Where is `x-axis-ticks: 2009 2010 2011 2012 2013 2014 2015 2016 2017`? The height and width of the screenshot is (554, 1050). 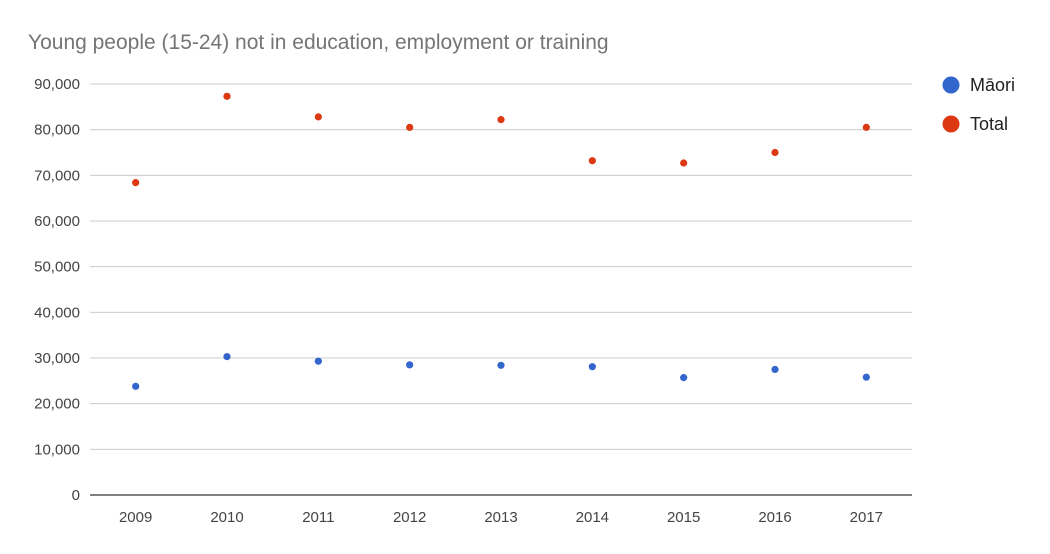 x-axis-ticks: 2009 2010 2011 2012 2013 2014 2015 2016 2017 is located at coordinates (501, 517).